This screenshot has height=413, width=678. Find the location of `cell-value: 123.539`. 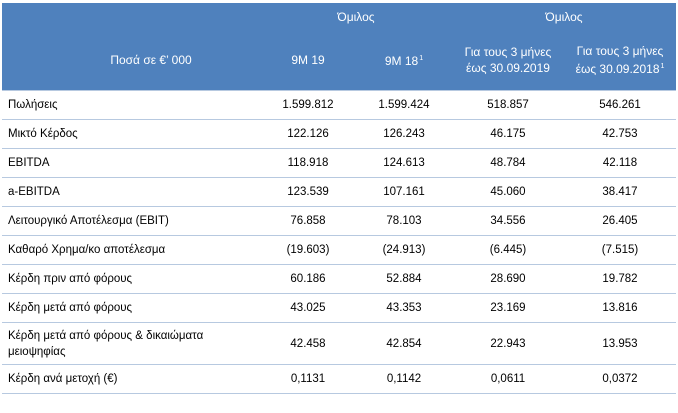

cell-value: 123.539 is located at coordinates (308, 192).